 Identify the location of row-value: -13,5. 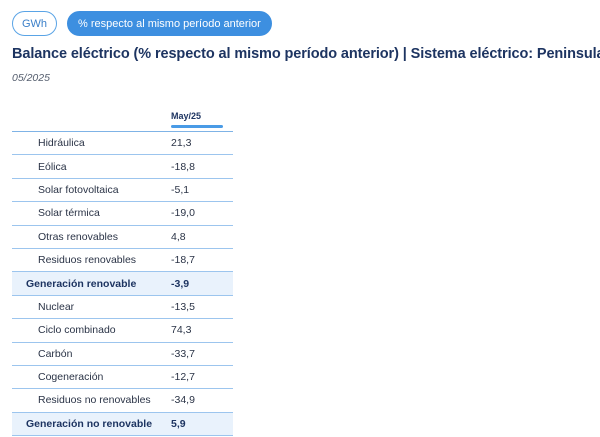
(183, 306).